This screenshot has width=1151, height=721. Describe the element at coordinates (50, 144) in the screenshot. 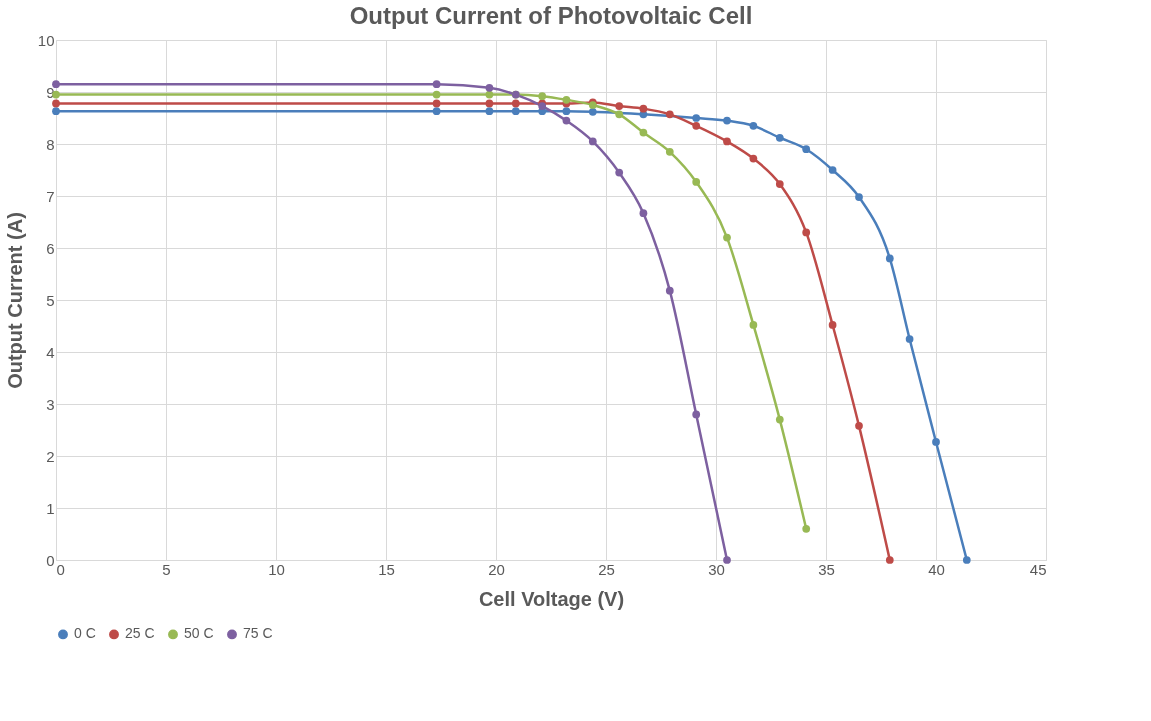

I see `y-tick-label: 8` at that location.